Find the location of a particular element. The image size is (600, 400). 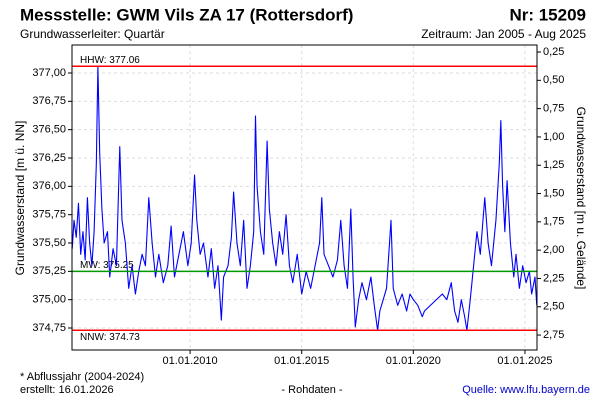

x-tick-label: 01.01.2025 is located at coordinates (524, 361).